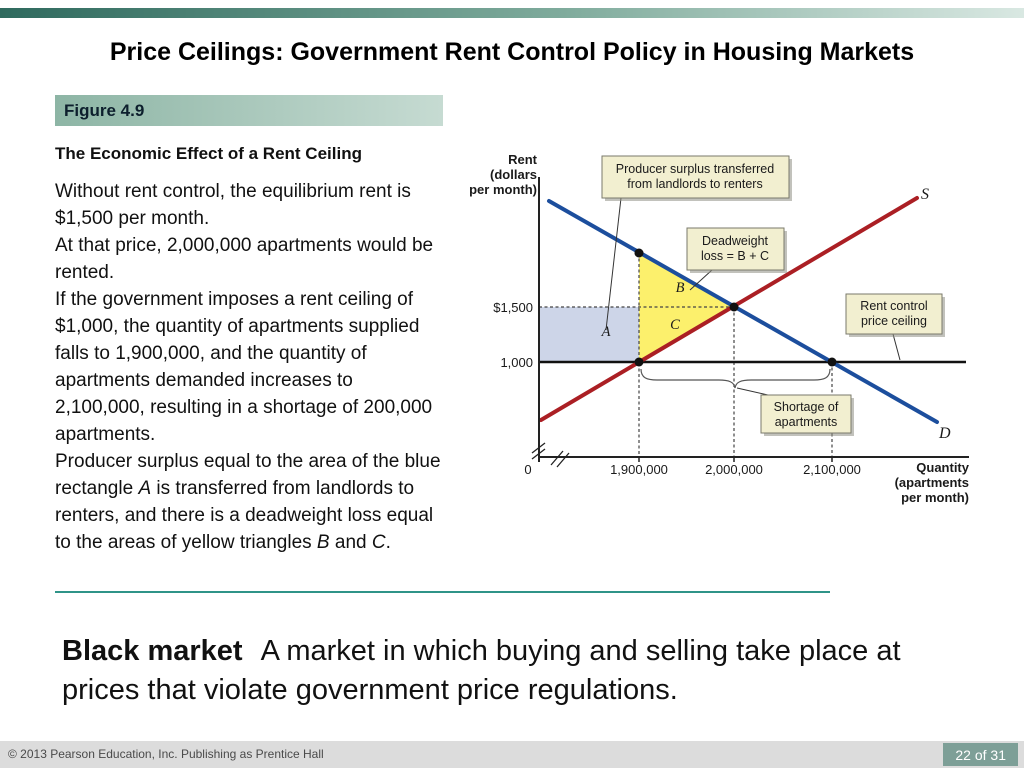 The image size is (1024, 768). I want to click on y-tick-1500: $1,500, so click(513, 307).